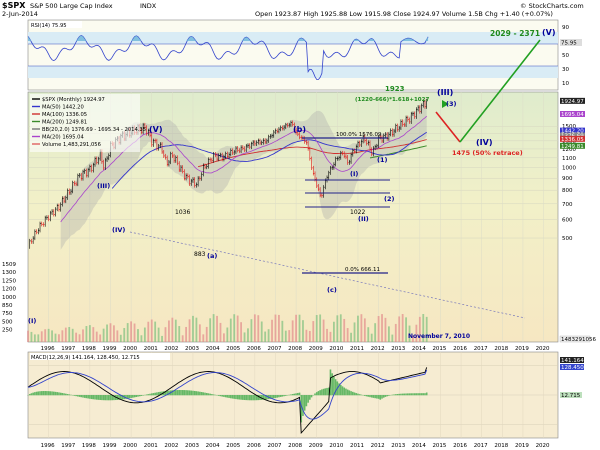  Describe the element at coordinates (68, 349) in the screenshot. I see `x-tick-label-mid: 1997` at that location.